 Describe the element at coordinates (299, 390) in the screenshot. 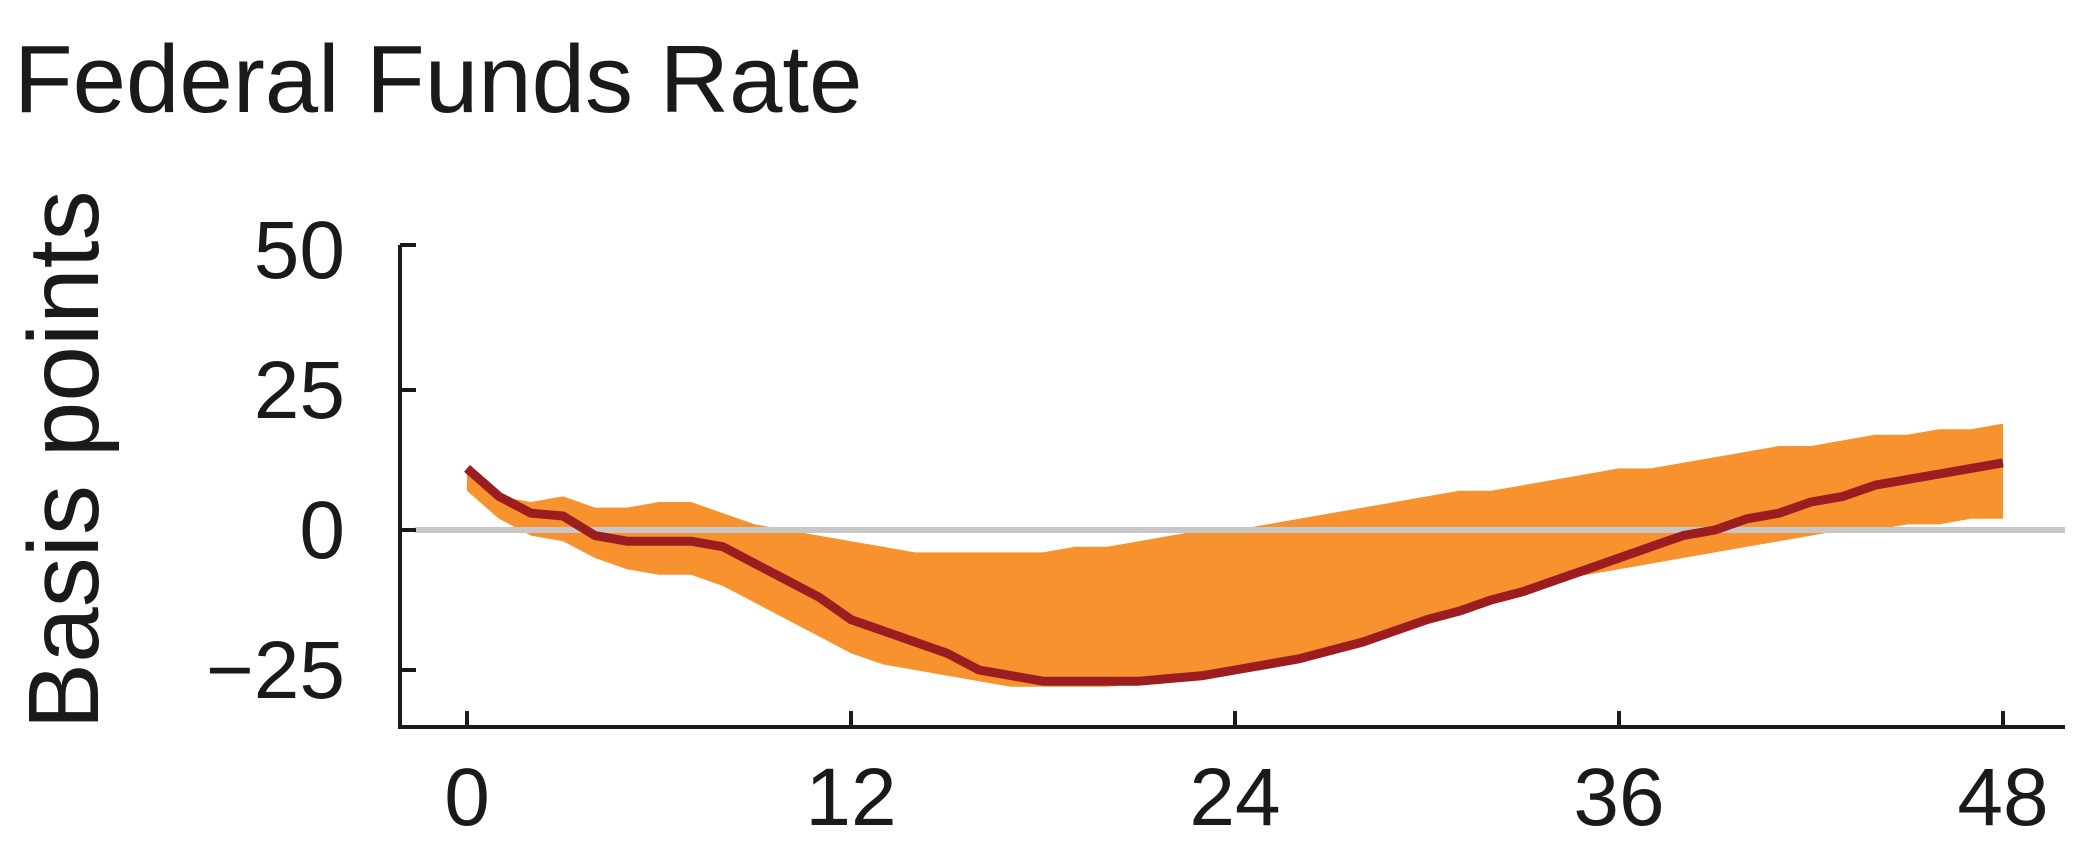

I see `y-tick-label: 25` at that location.